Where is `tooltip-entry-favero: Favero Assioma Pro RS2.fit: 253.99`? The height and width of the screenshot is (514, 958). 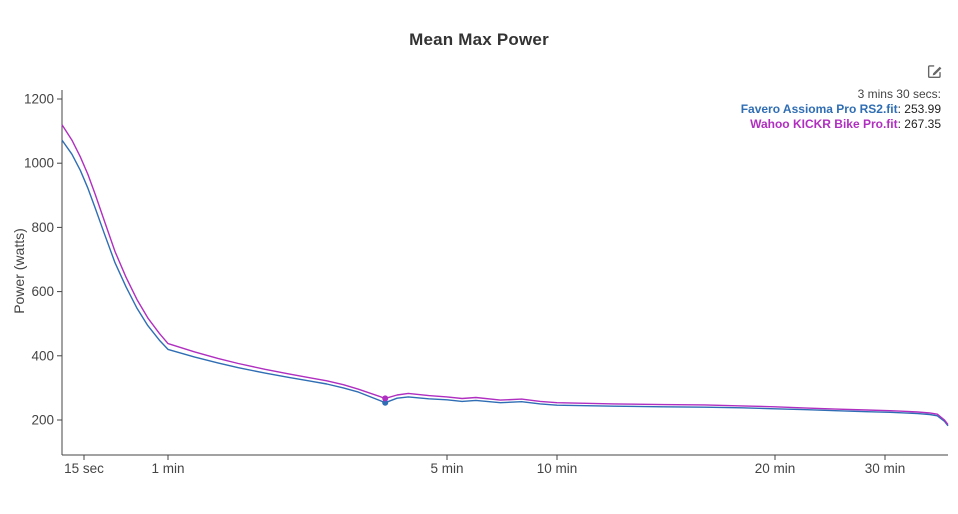
tooltip-entry-favero: Favero Assioma Pro RS2.fit: 253.99 is located at coordinates (841, 109).